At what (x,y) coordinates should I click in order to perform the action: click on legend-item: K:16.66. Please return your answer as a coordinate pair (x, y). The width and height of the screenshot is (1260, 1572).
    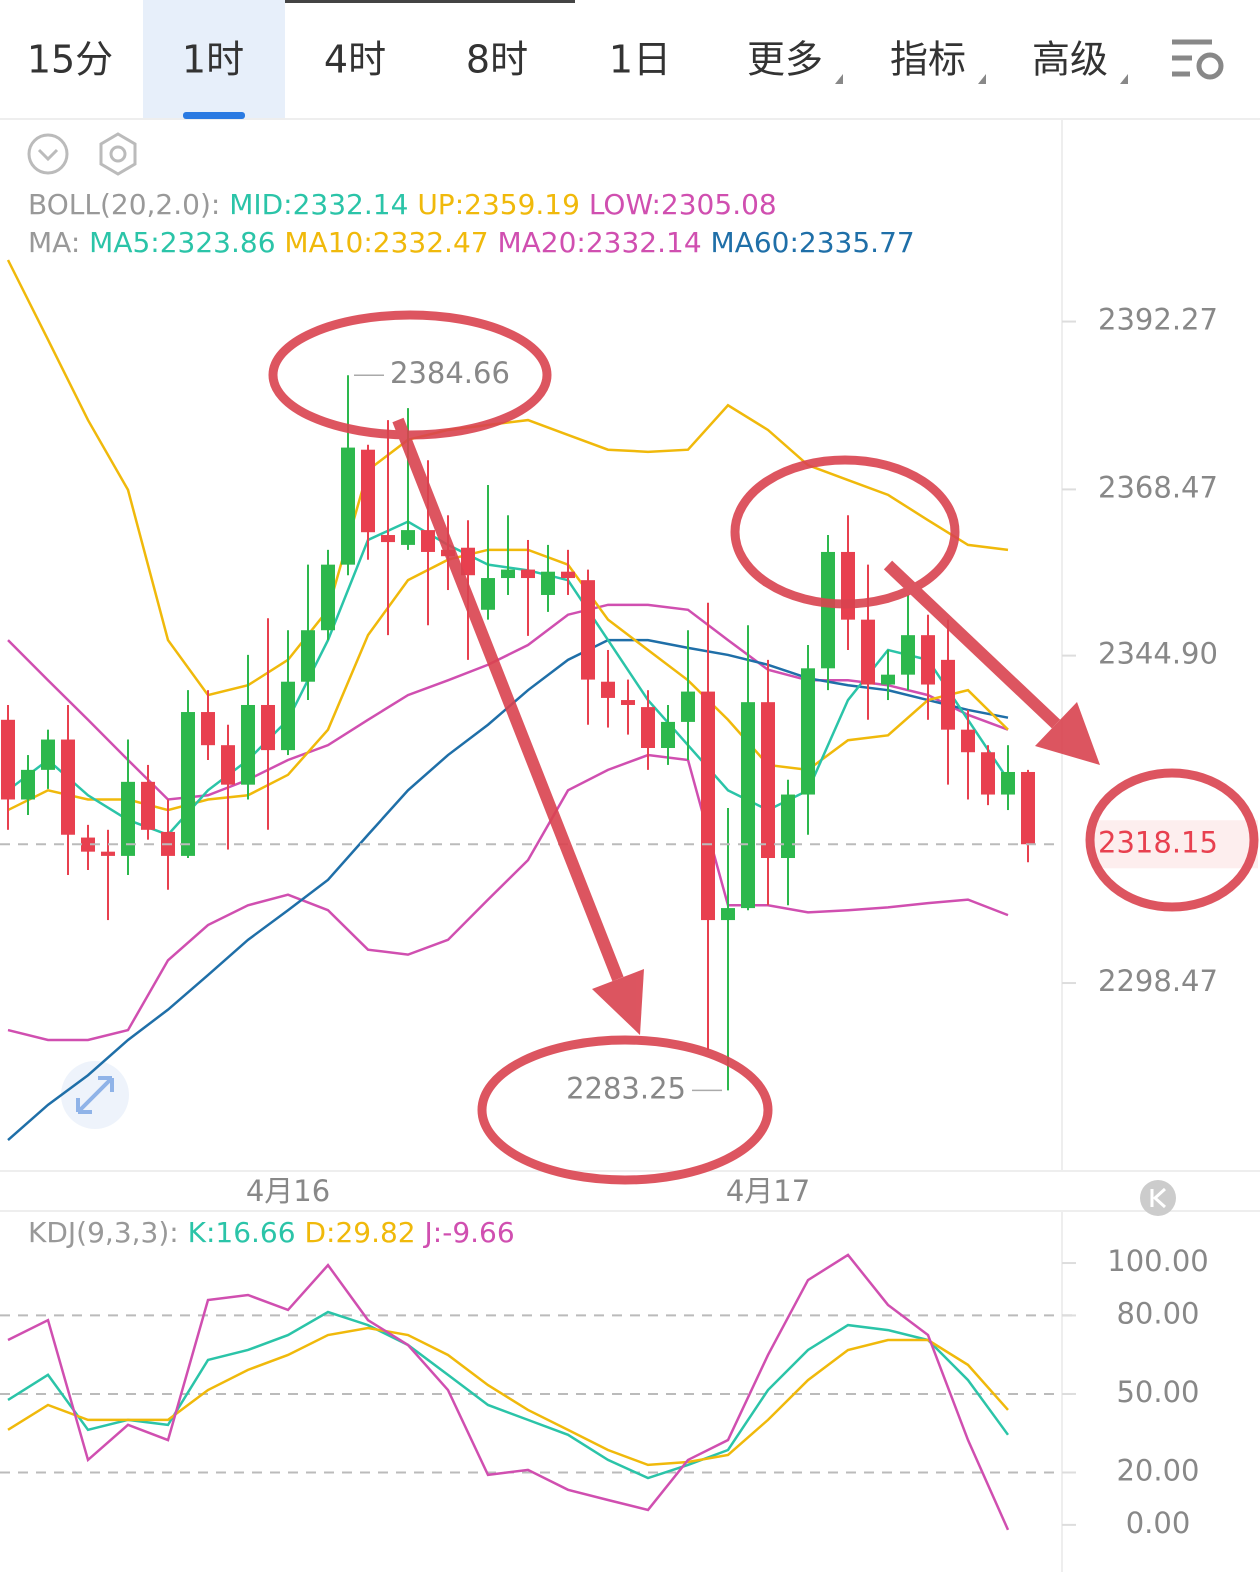
    Looking at the image, I should click on (246, 1232).